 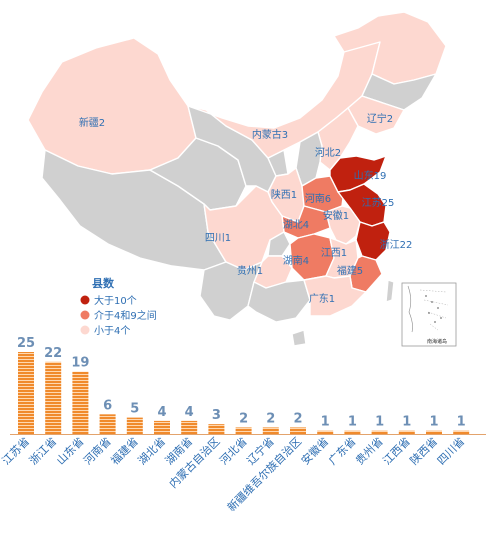 I want to click on province-label: 内蒙古3, so click(x=270, y=134).